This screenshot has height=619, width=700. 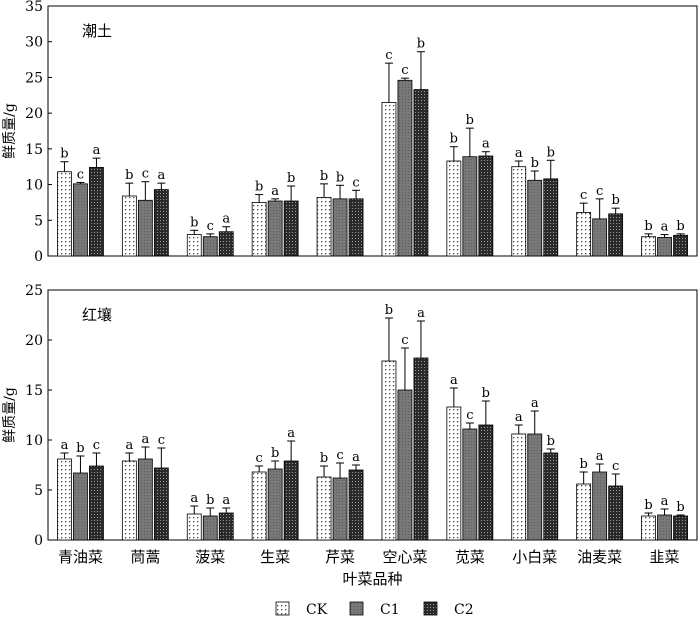 I want to click on panel-label: 潮土, so click(x=97, y=31).